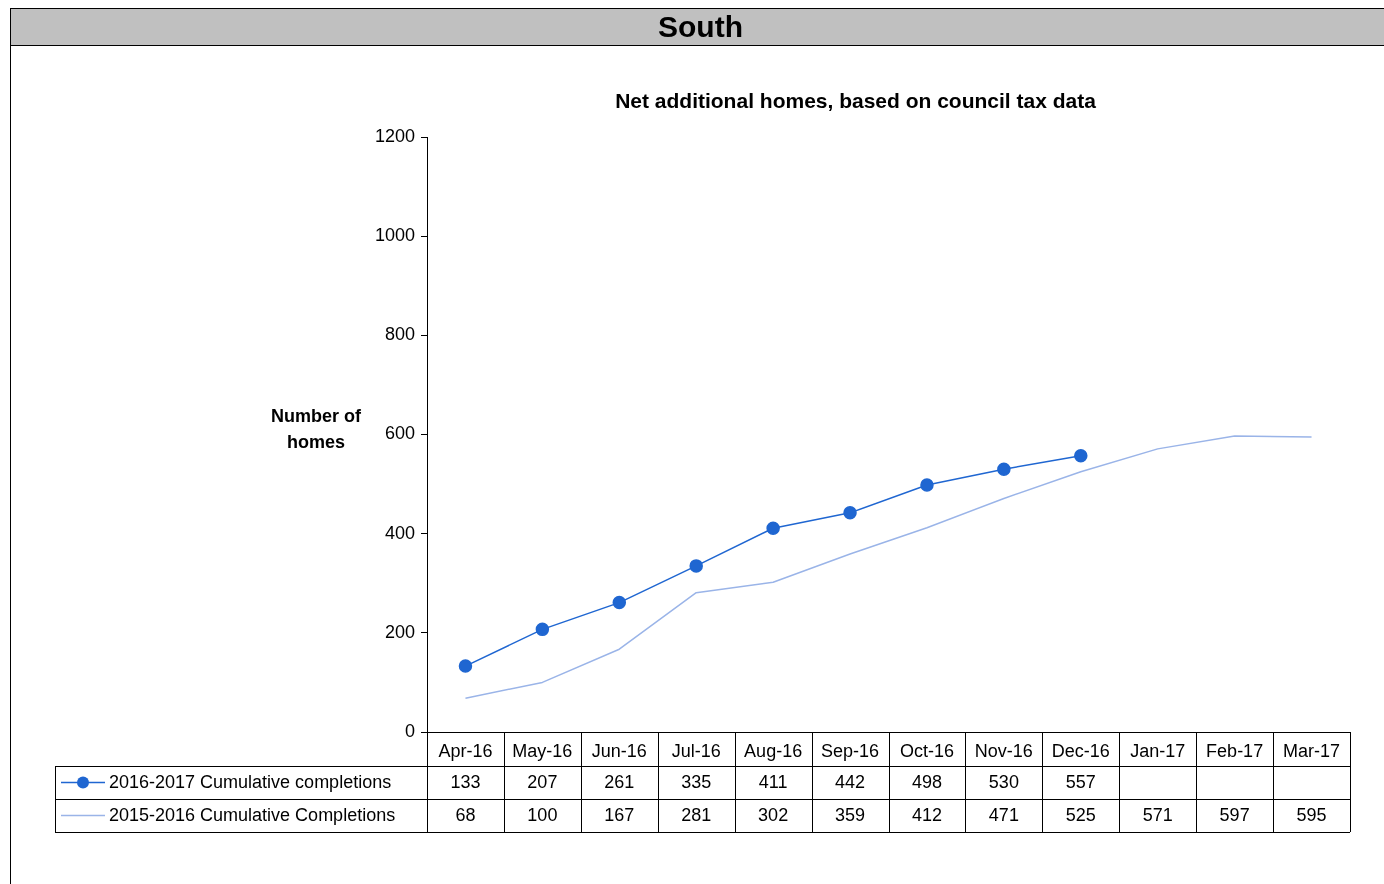  I want to click on x-tick-label: May-16, so click(542, 750).